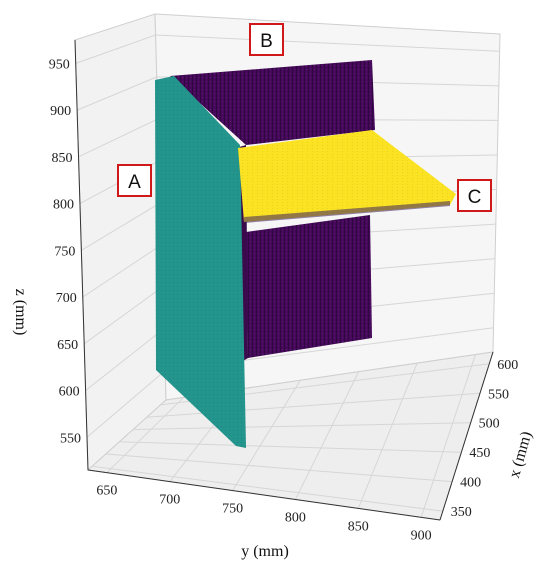 Image resolution: width=550 pixels, height=570 pixels. I want to click on z-axis-label: z (mm), so click(20, 312).